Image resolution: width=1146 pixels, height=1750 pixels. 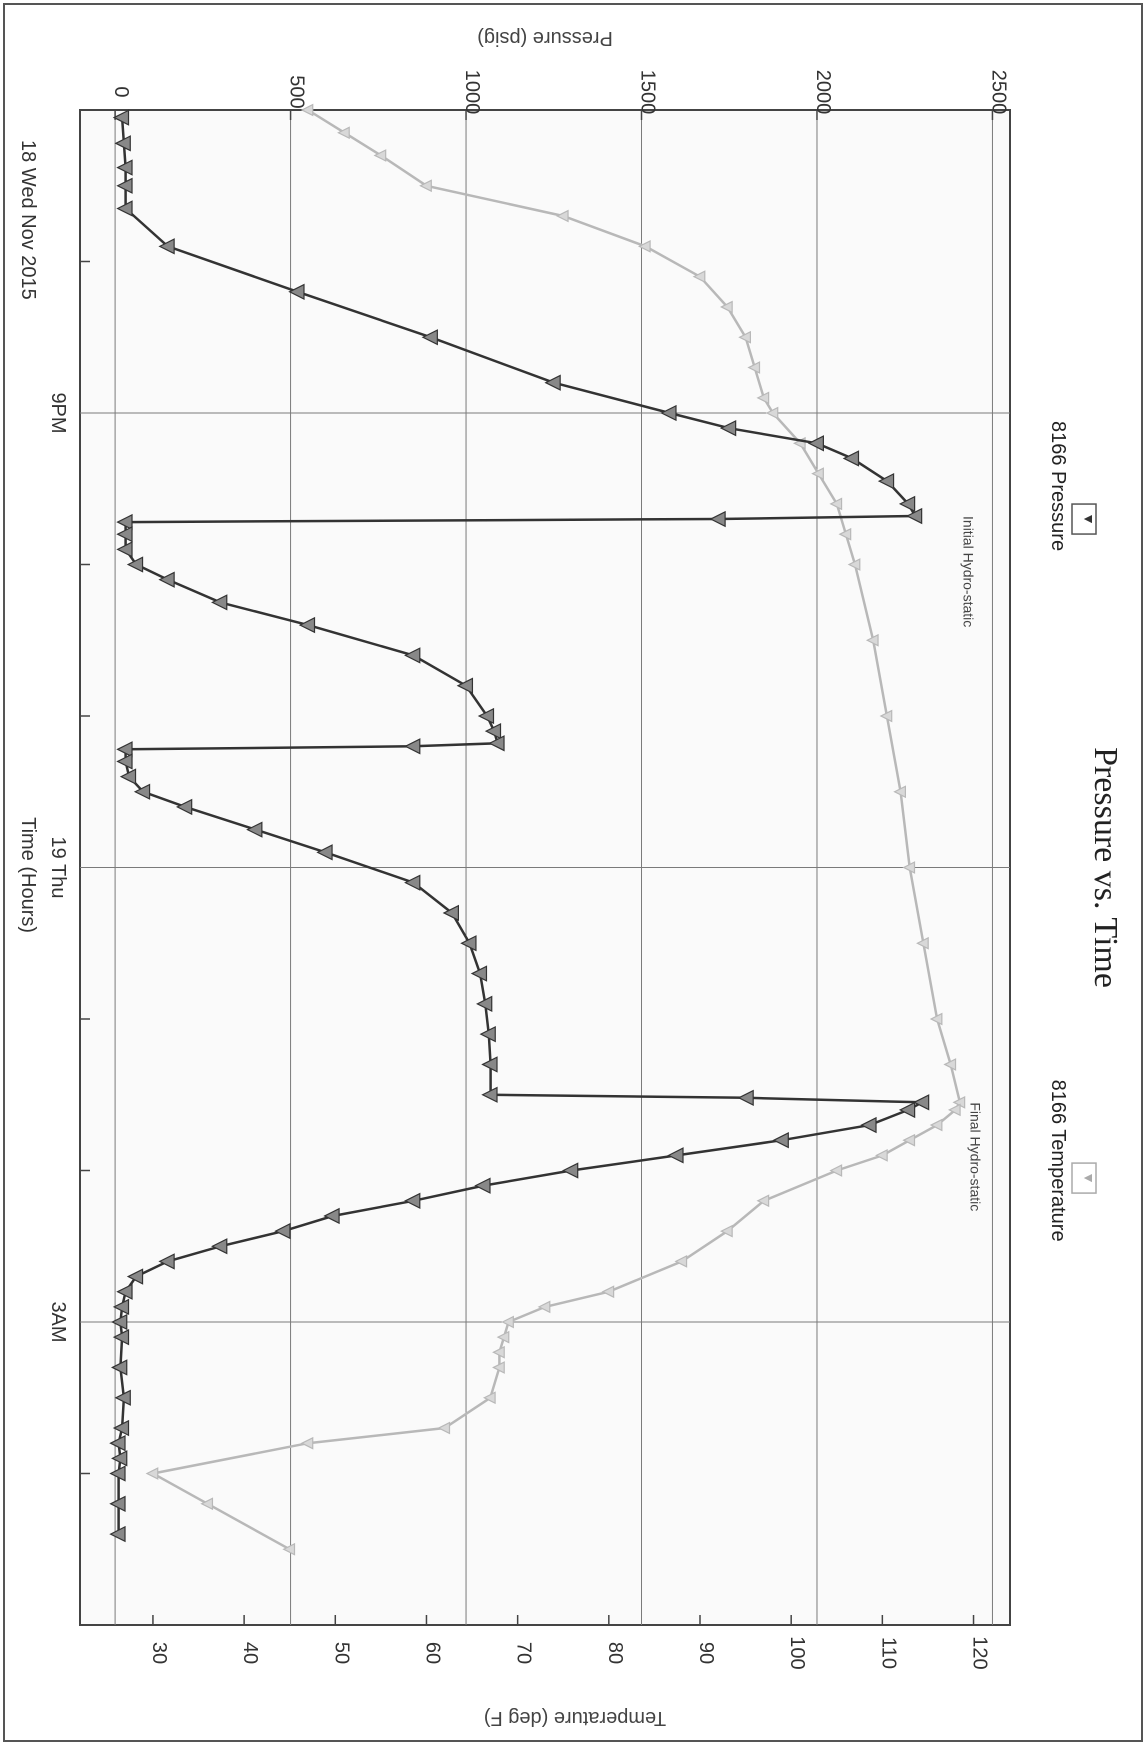 I want to click on time-tick-label: 9PM, so click(x=58, y=412).